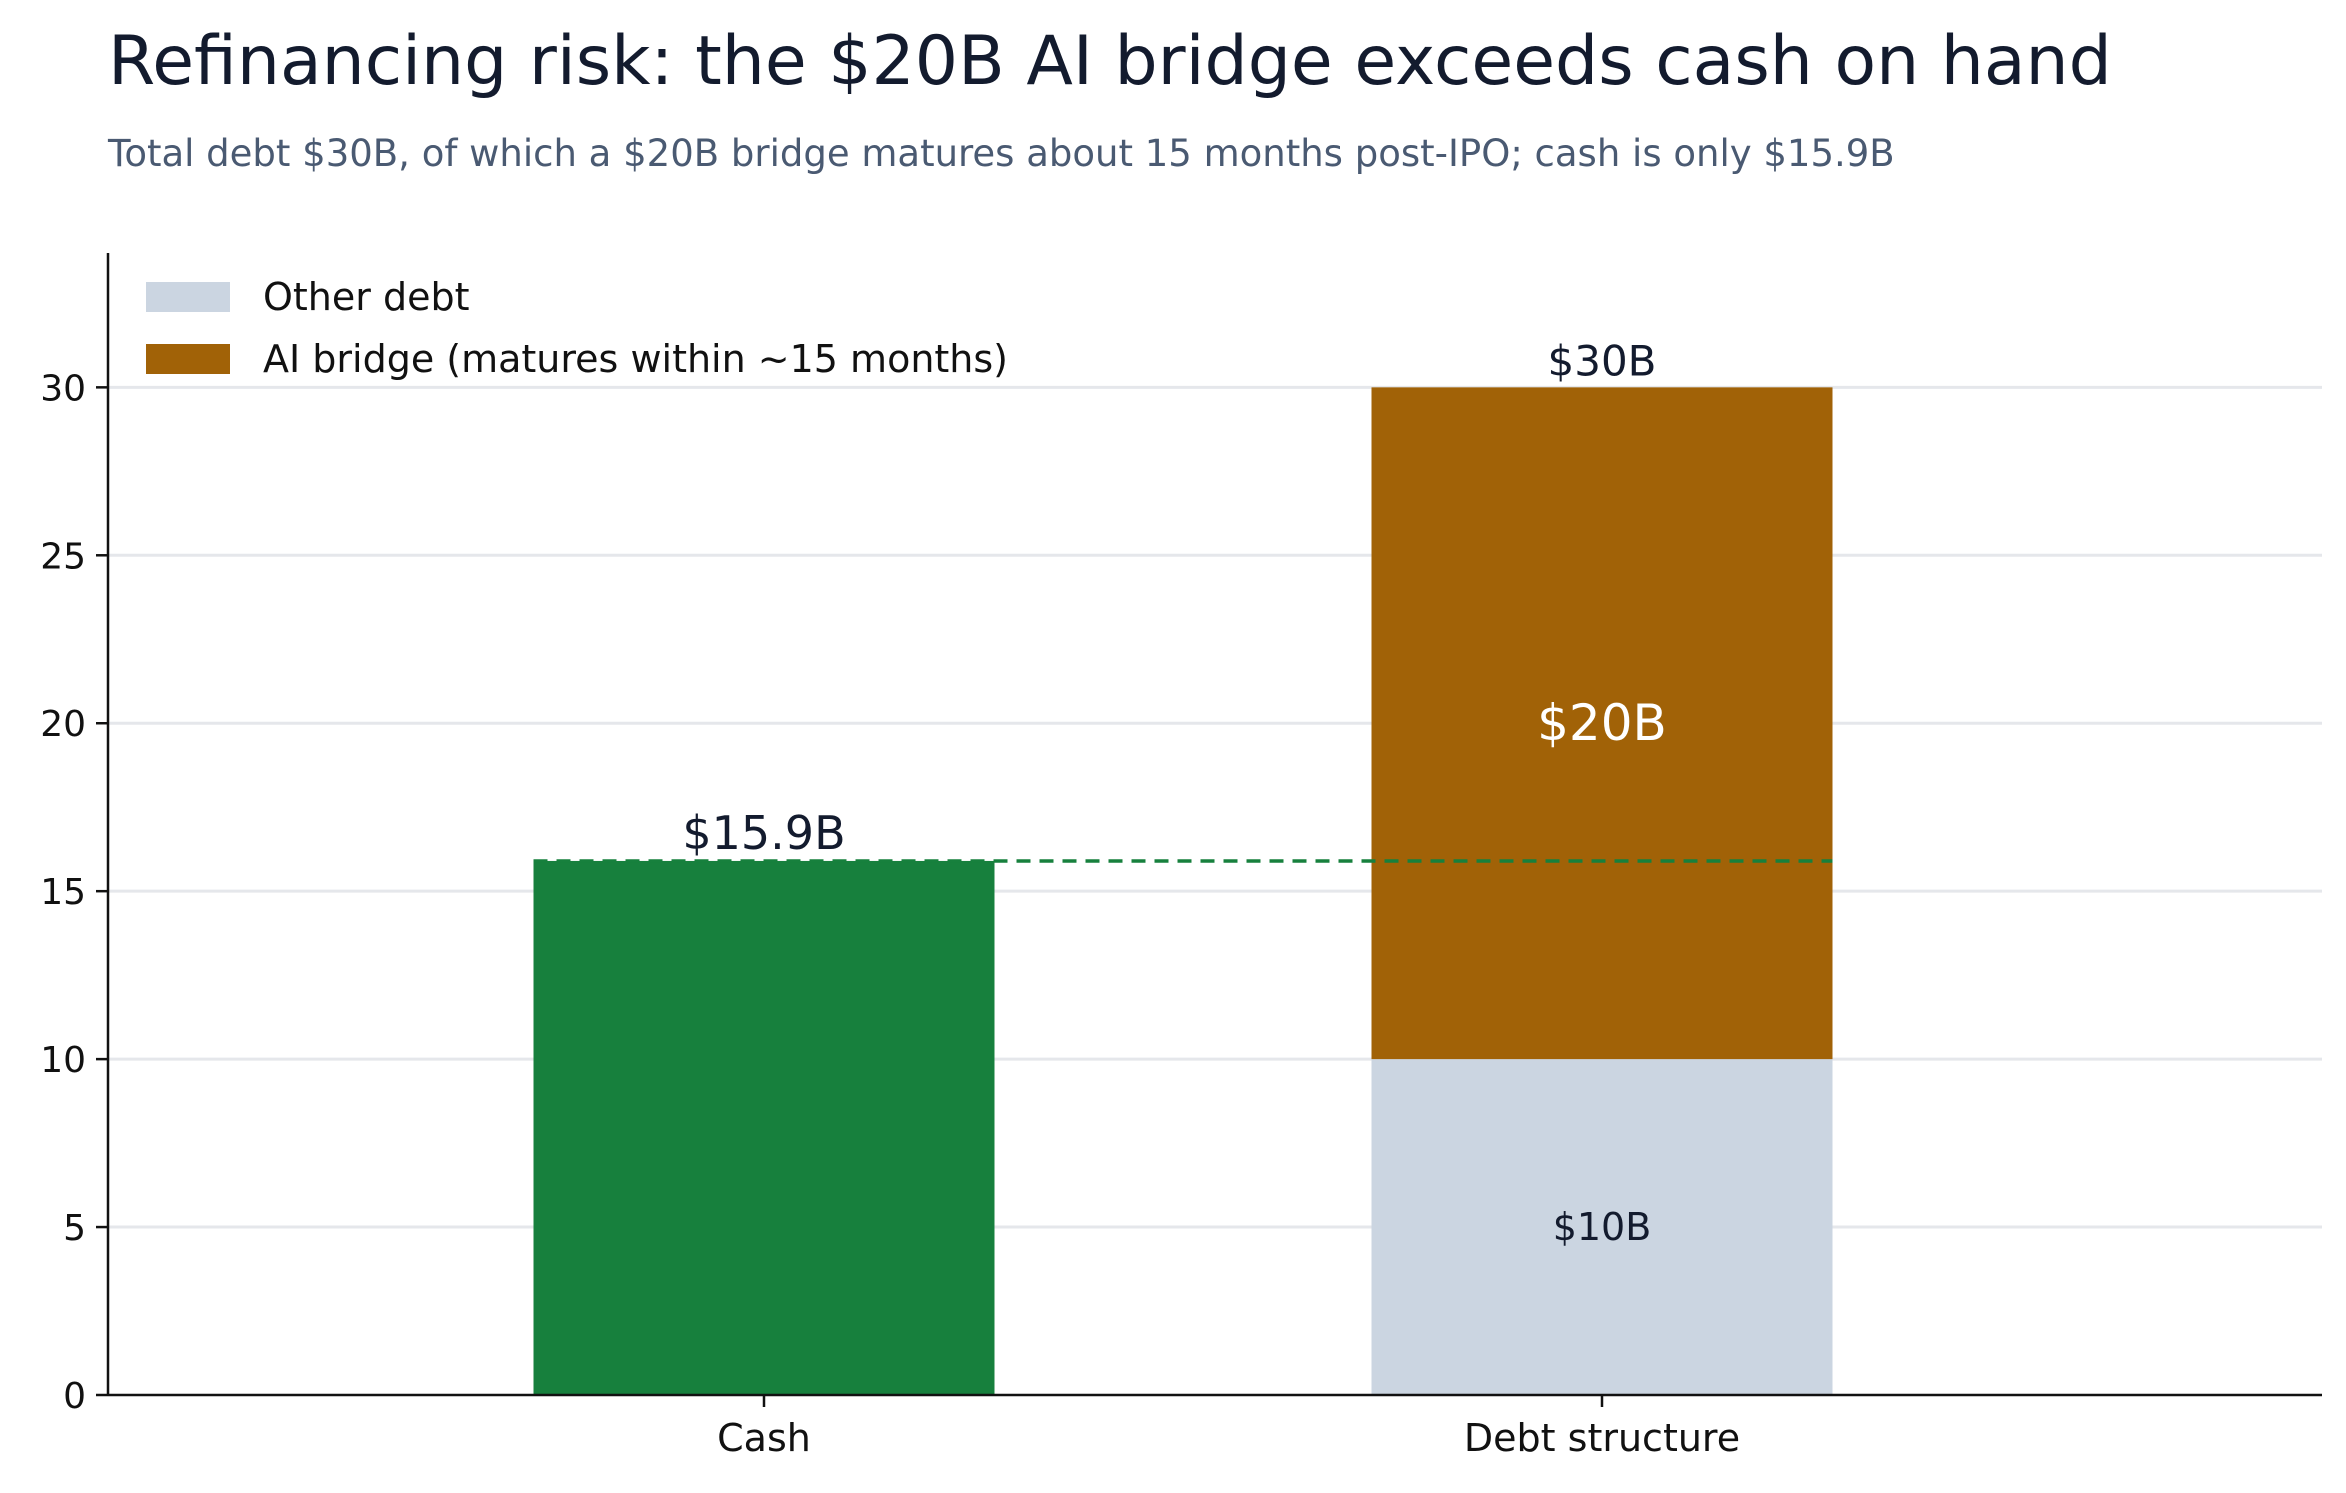 Image resolution: width=2346 pixels, height=1493 pixels. I want to click on y-tick-label-5: 5, so click(74, 1228).